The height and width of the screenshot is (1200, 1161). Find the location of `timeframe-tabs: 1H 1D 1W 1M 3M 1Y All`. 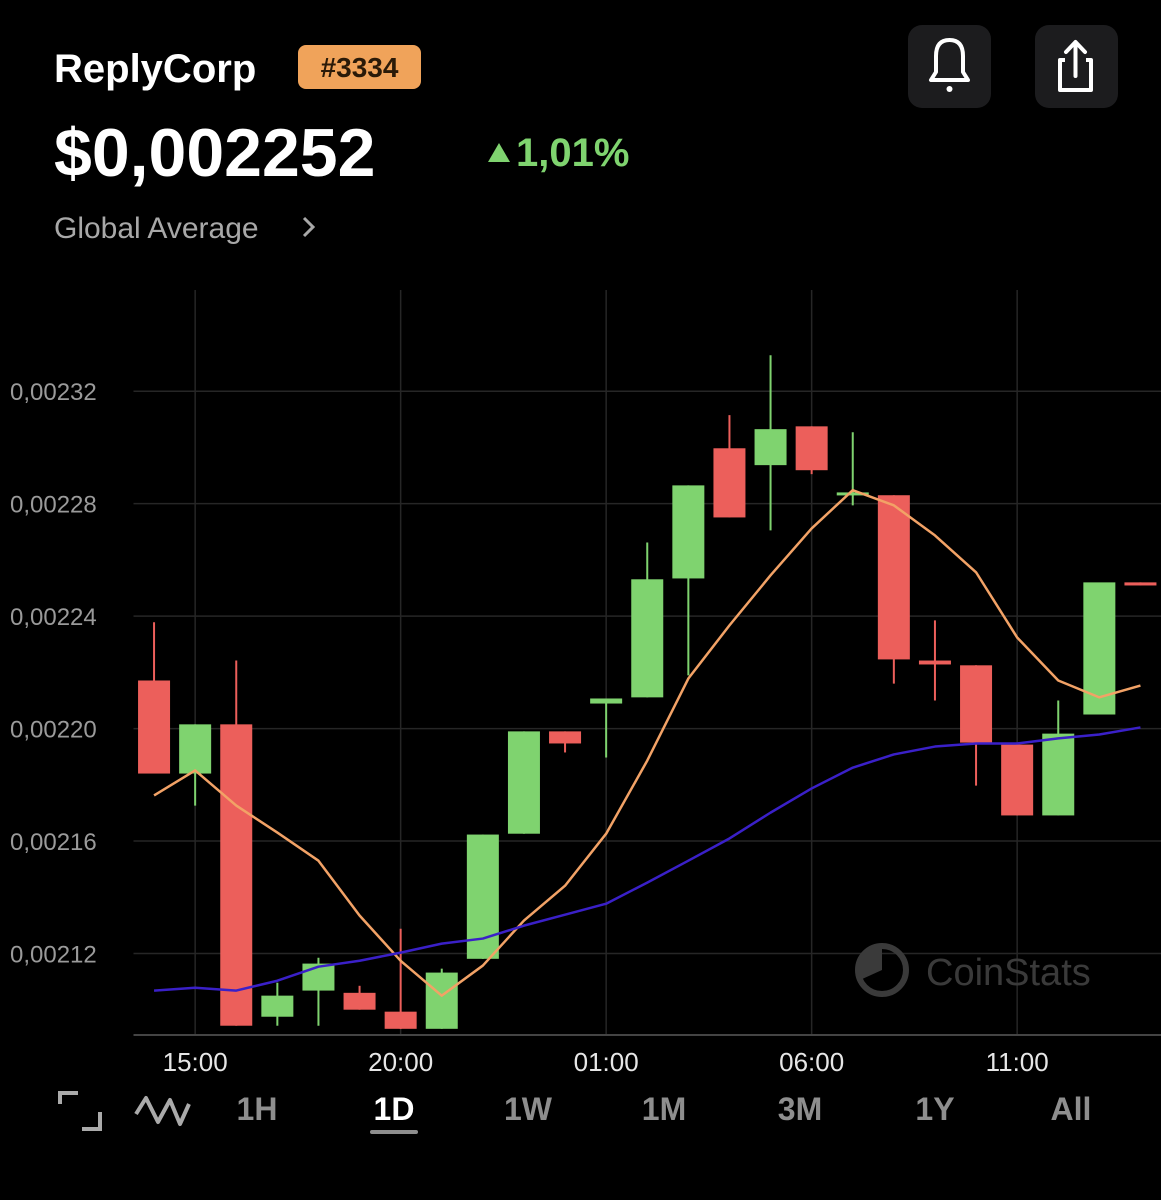

timeframe-tabs: 1H 1D 1W 1M 3M 1Y All is located at coordinates (664, 1112).